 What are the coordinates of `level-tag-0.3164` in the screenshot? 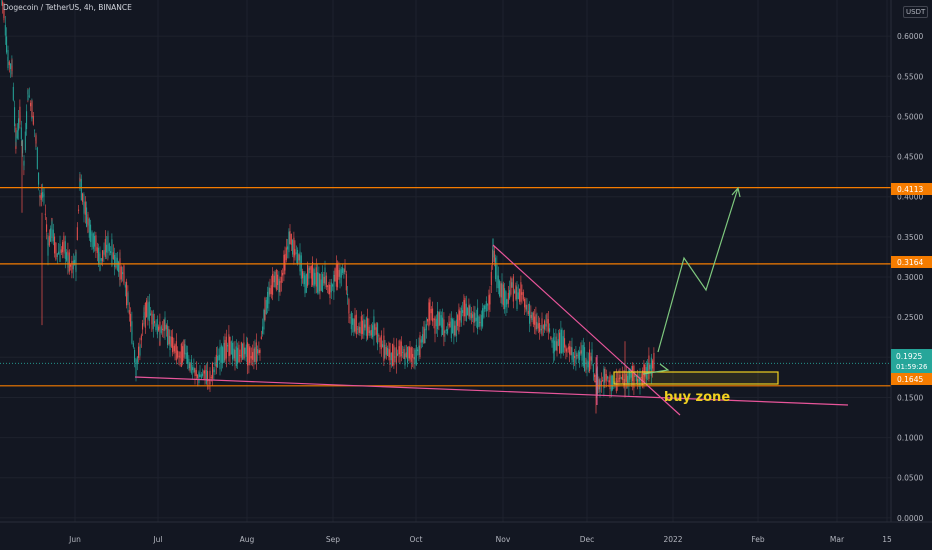 It's located at (911, 262).